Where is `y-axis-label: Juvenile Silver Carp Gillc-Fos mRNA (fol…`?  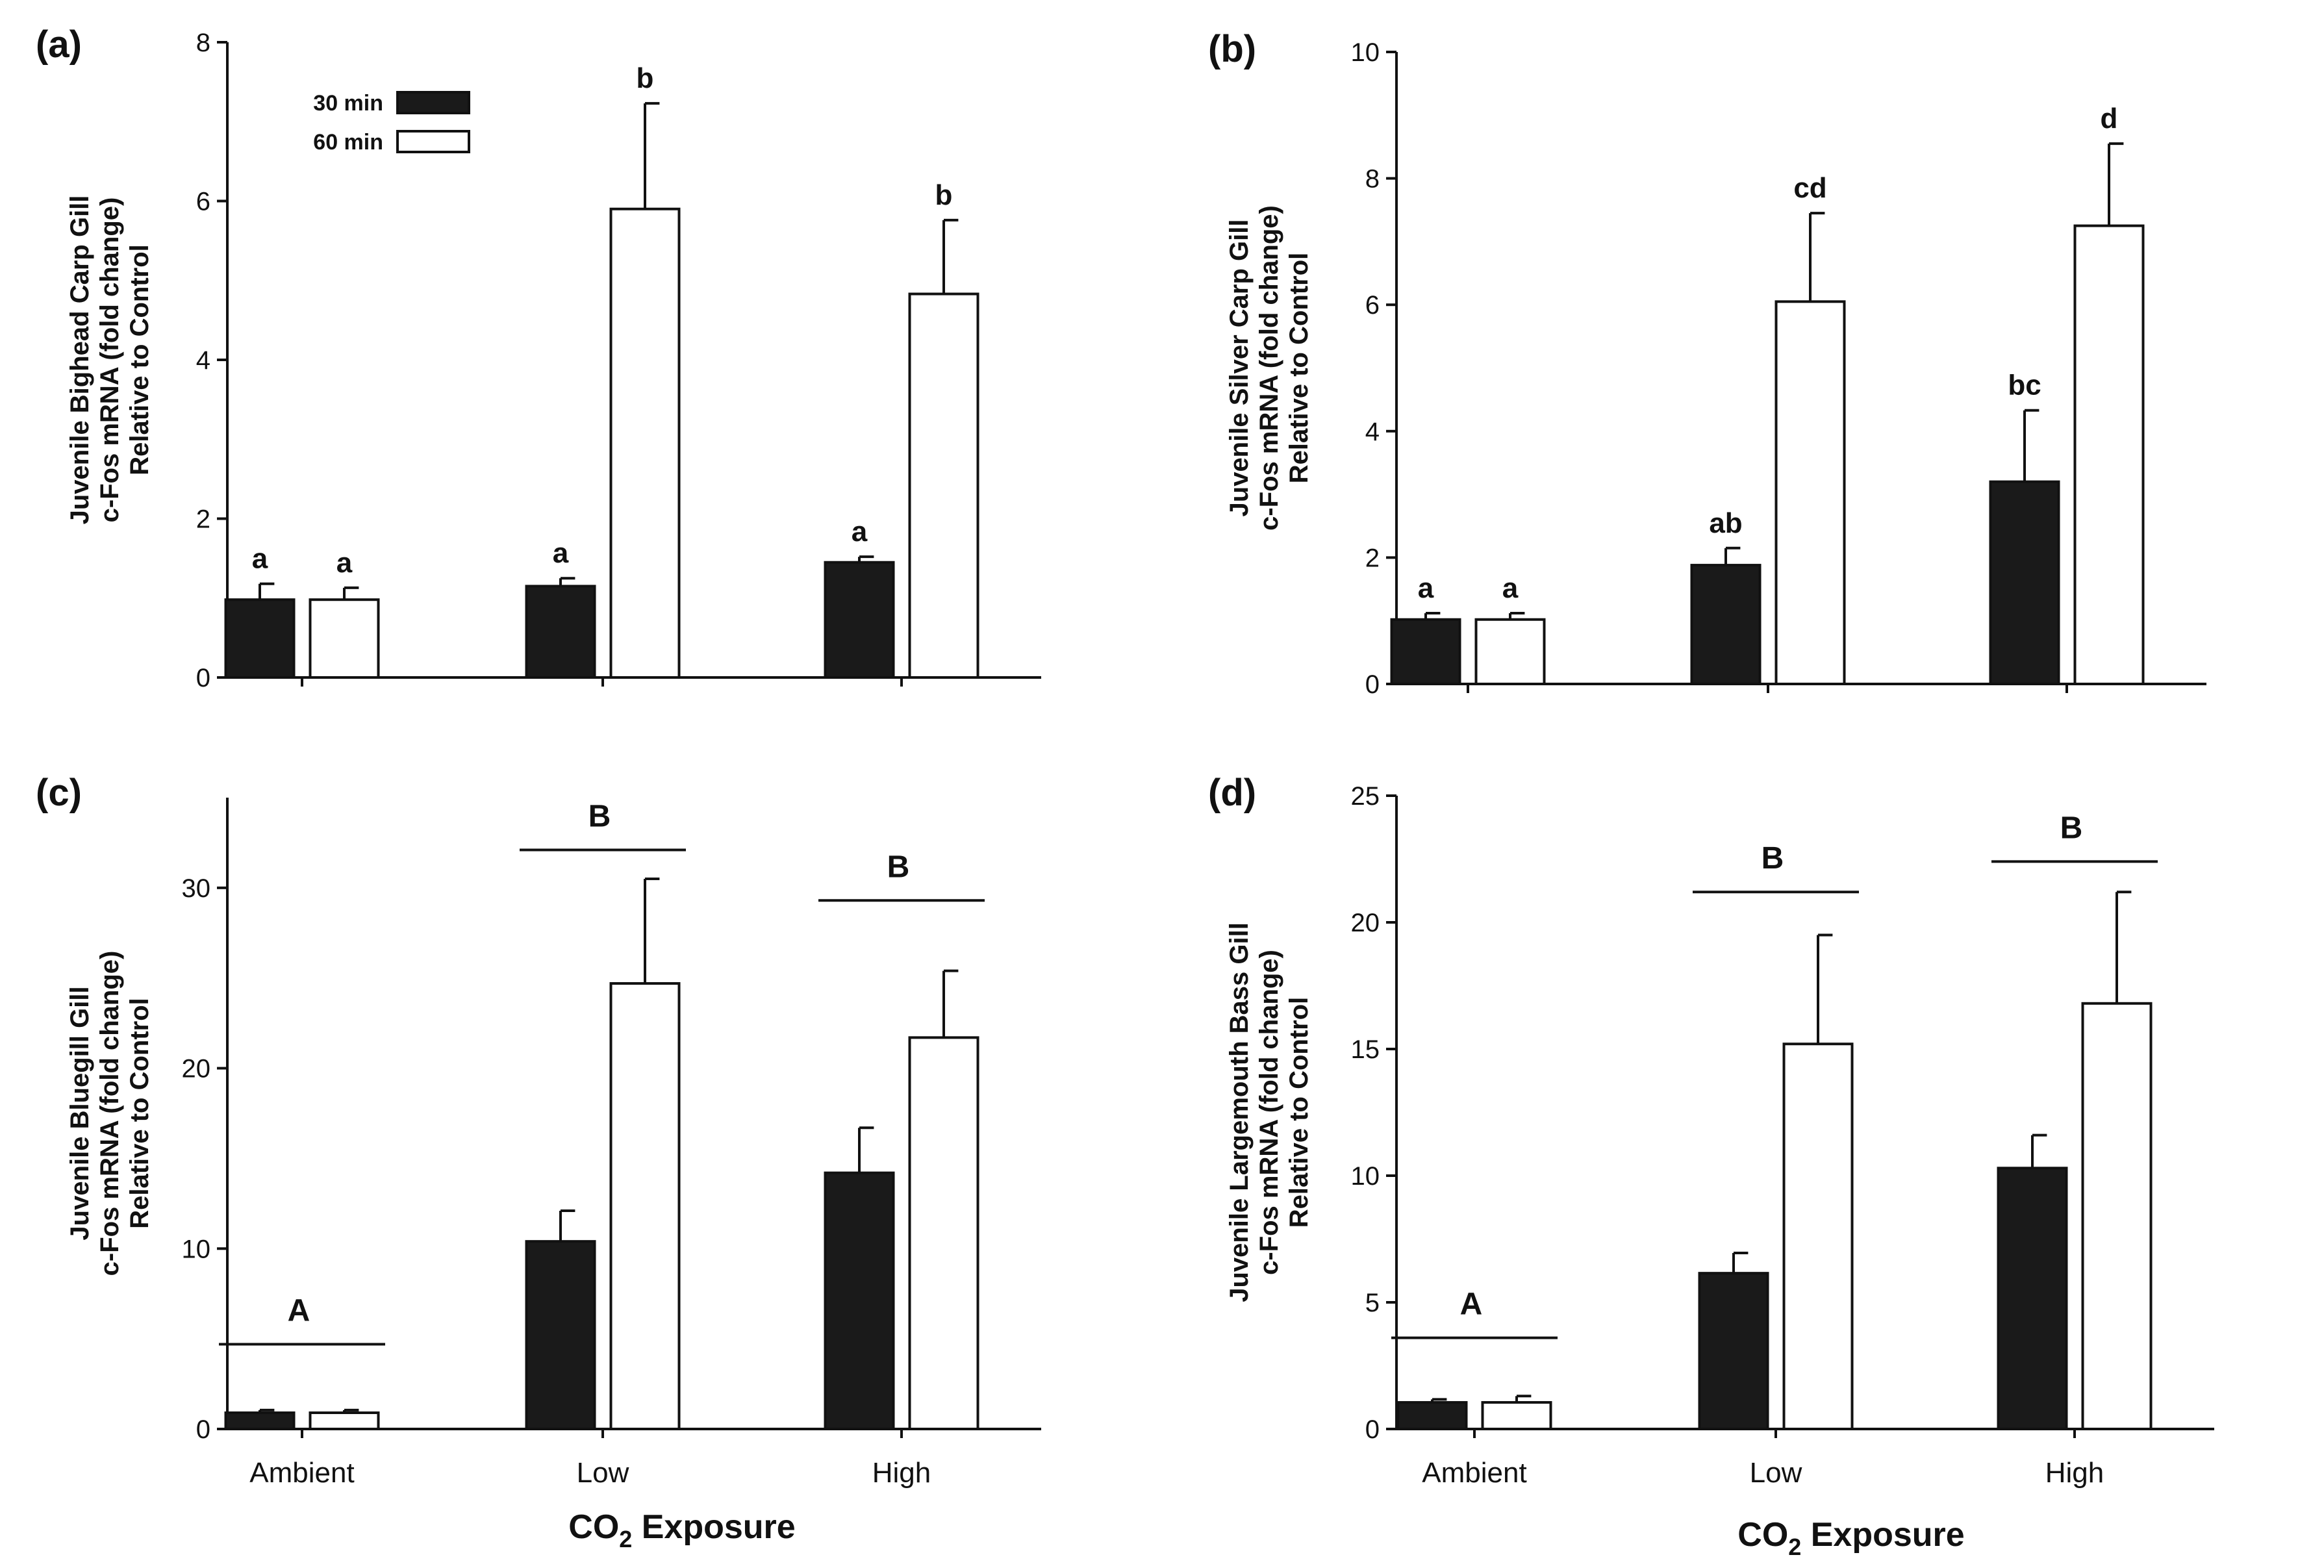 y-axis-label: Juvenile Silver Carp Gillc-Fos mRNA (fol… is located at coordinates (1269, 368).